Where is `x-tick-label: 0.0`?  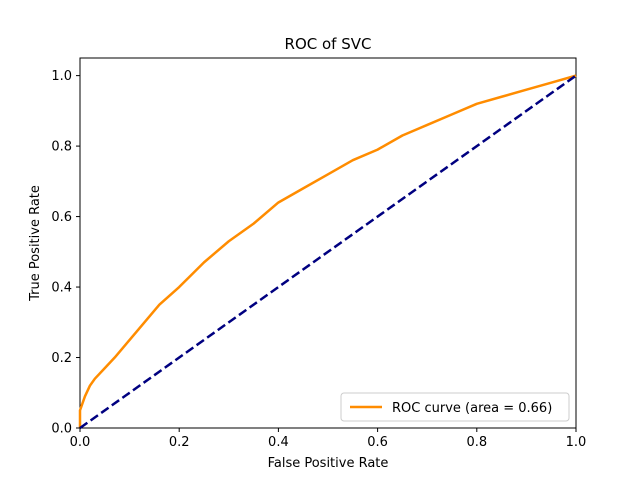 x-tick-label: 0.0 is located at coordinates (80, 442).